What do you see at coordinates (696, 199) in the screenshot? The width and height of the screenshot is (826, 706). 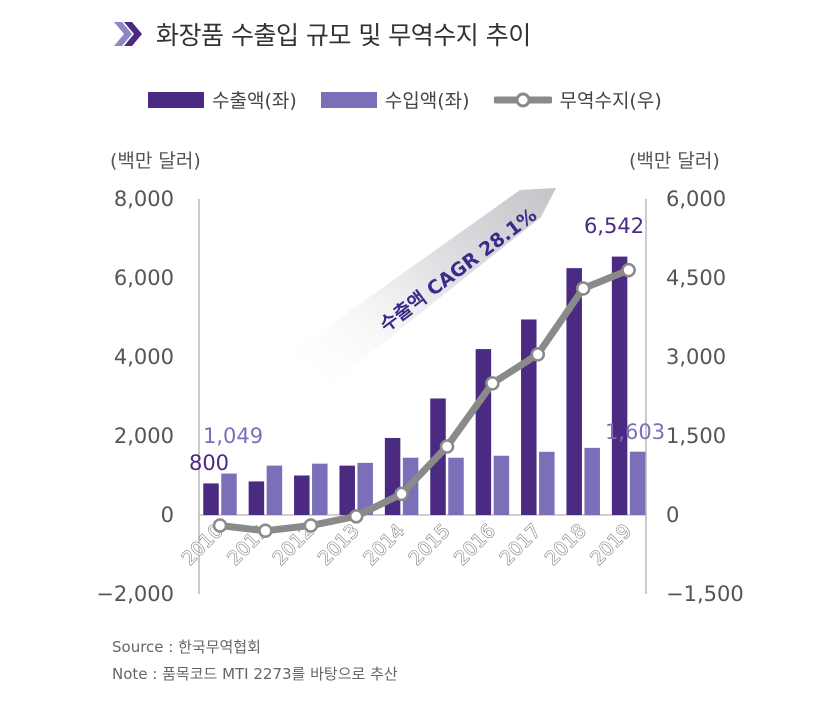 I see `right-tick-label: 6,000` at bounding box center [696, 199].